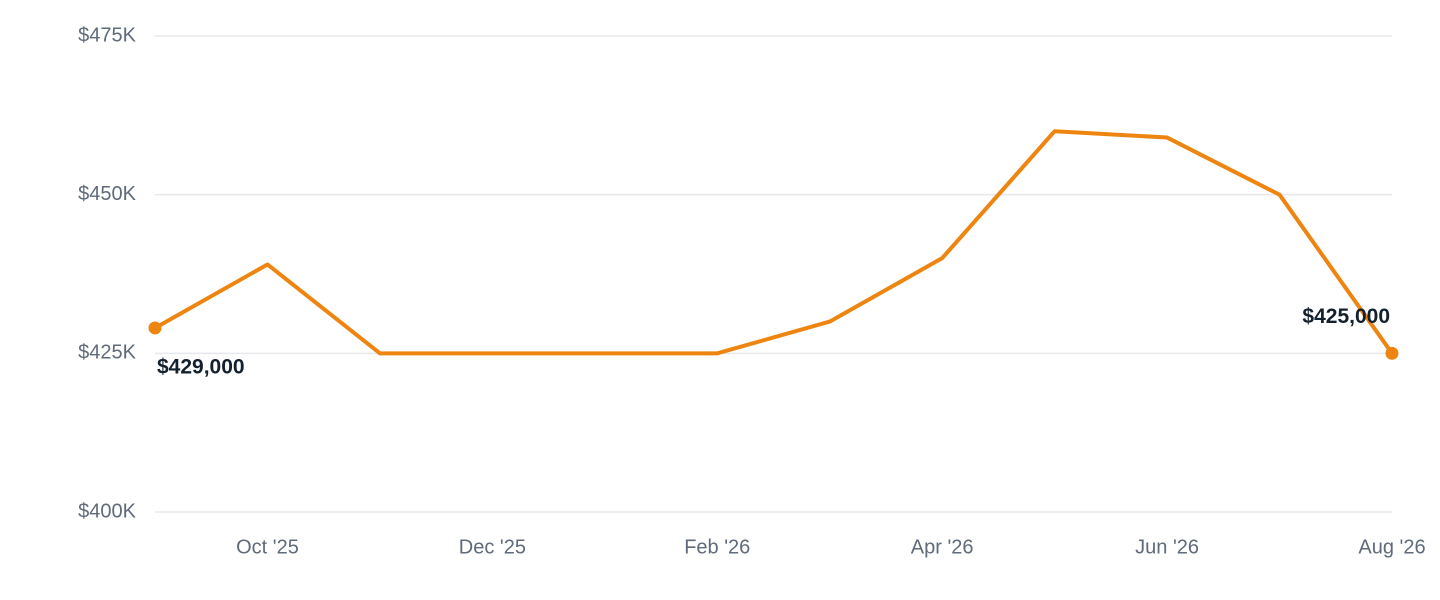 This screenshot has width=1440, height=600. What do you see at coordinates (107, 35) in the screenshot?
I see `y-tick-label: $475K` at bounding box center [107, 35].